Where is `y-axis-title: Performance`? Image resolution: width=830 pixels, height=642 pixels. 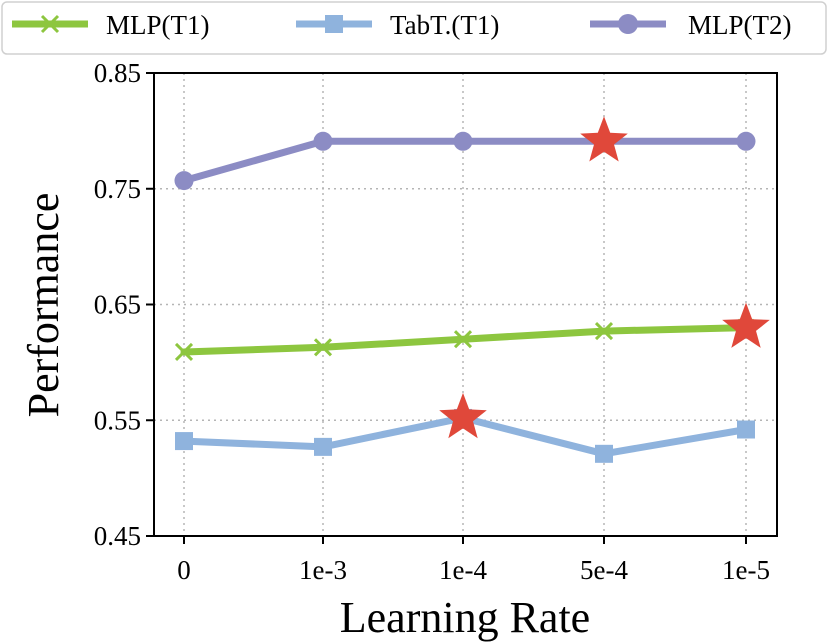 y-axis-title: Performance is located at coordinates (43, 305).